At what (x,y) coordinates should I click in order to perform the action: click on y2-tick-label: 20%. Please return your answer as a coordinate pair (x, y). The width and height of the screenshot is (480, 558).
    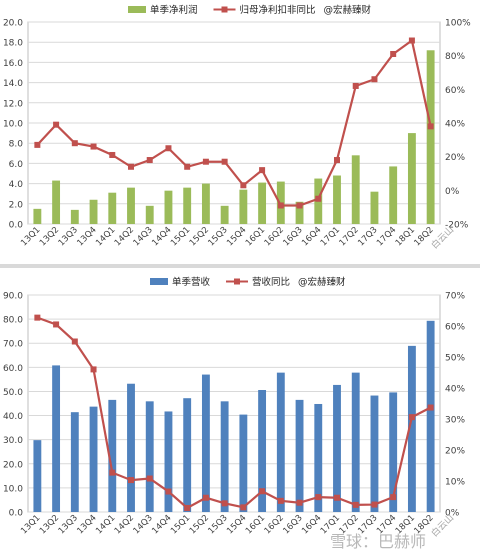
    Looking at the image, I should click on (455, 158).